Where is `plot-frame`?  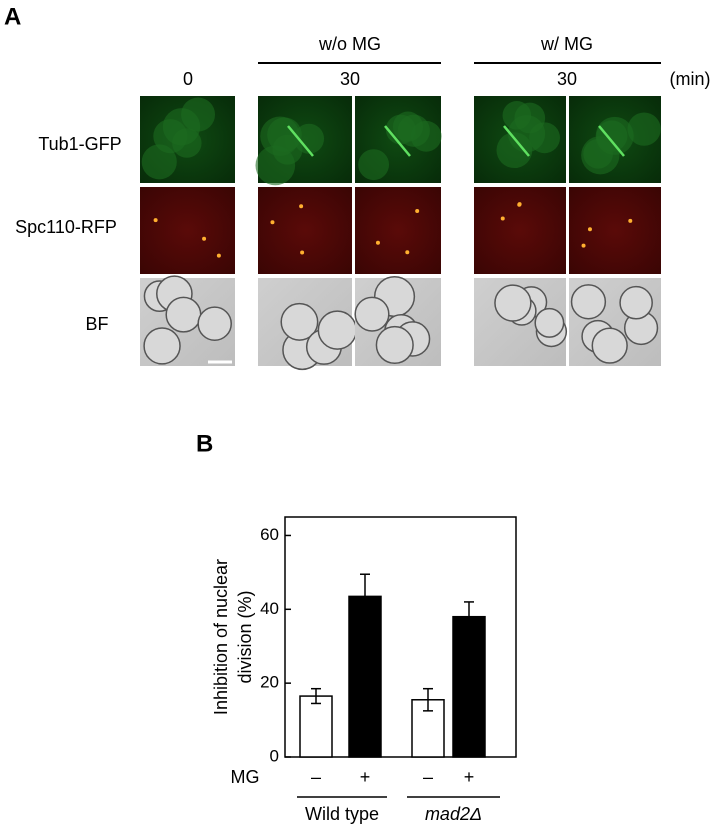
plot-frame is located at coordinates (400, 637).